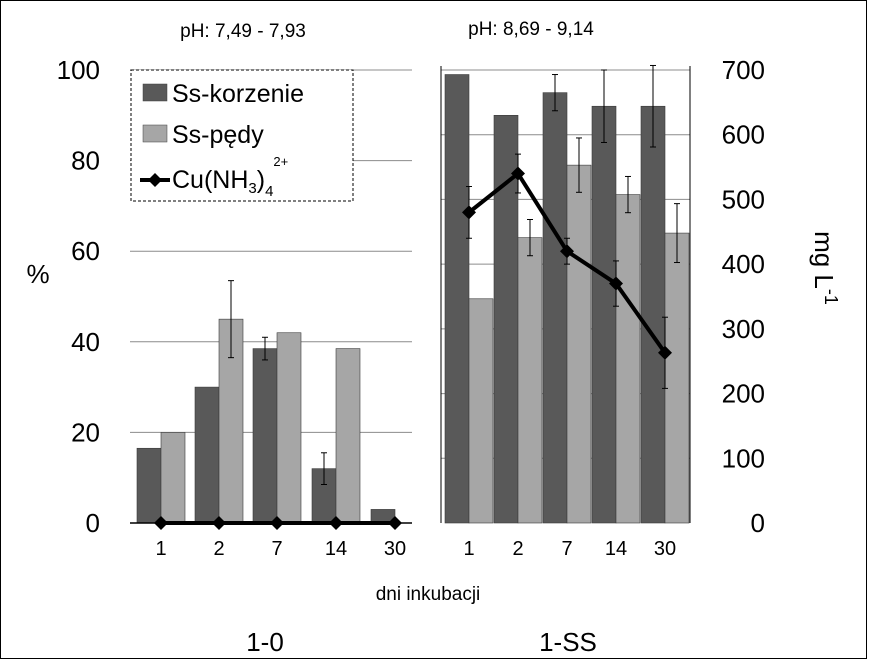  I want to click on legend-label-cu: Cu(NH3)42+, so click(230, 177).